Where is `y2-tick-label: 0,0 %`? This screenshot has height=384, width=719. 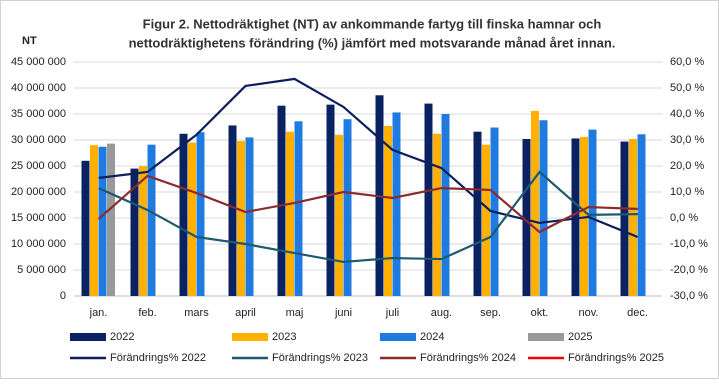
y2-tick-label: 0,0 % is located at coordinates (684, 218).